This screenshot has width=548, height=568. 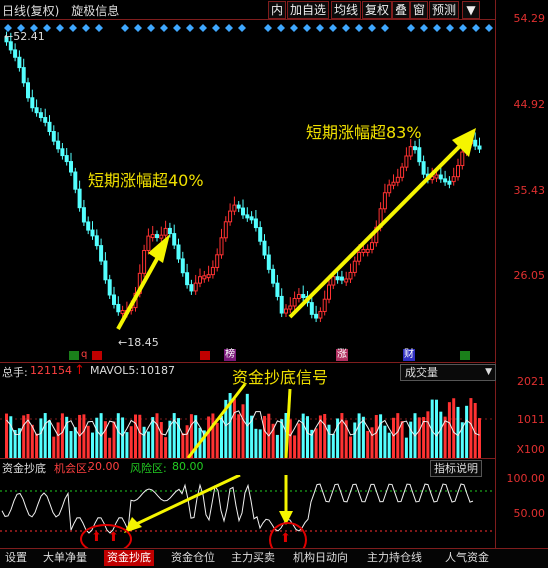 I want to click on price-tick: 26.05, so click(x=529, y=275).